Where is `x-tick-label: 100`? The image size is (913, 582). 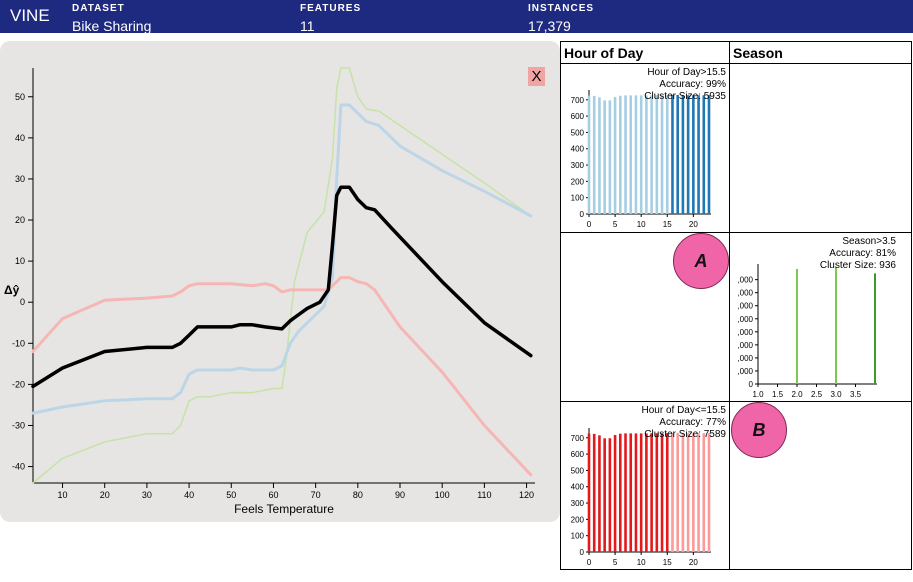 x-tick-label: 100 is located at coordinates (442, 495).